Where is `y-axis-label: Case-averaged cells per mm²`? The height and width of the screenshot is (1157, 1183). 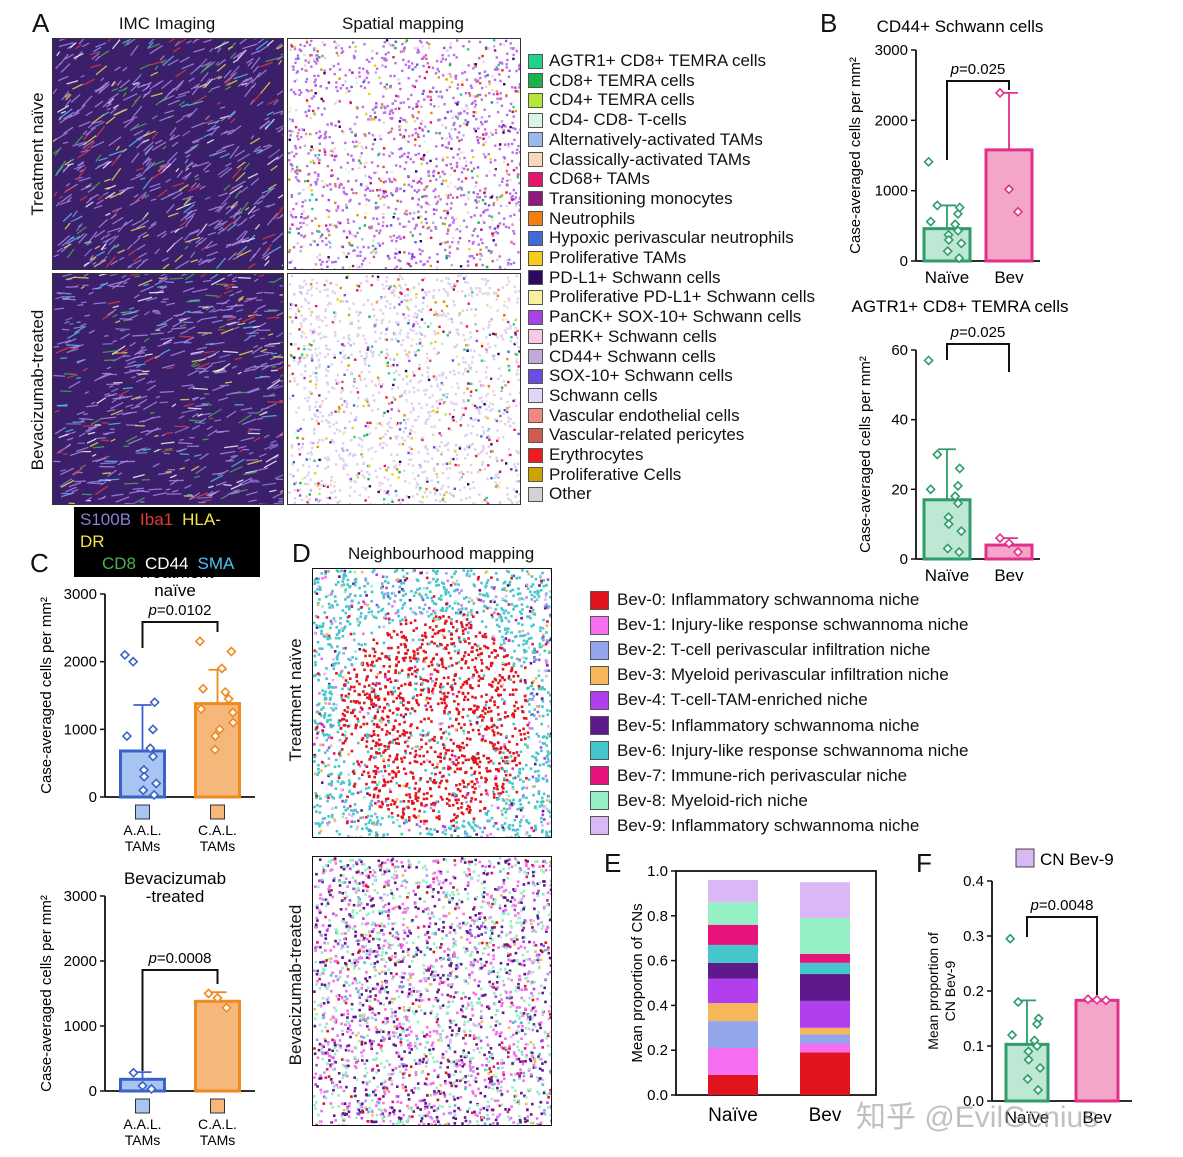 y-axis-label: Case-averaged cells per mm² is located at coordinates (46, 993).